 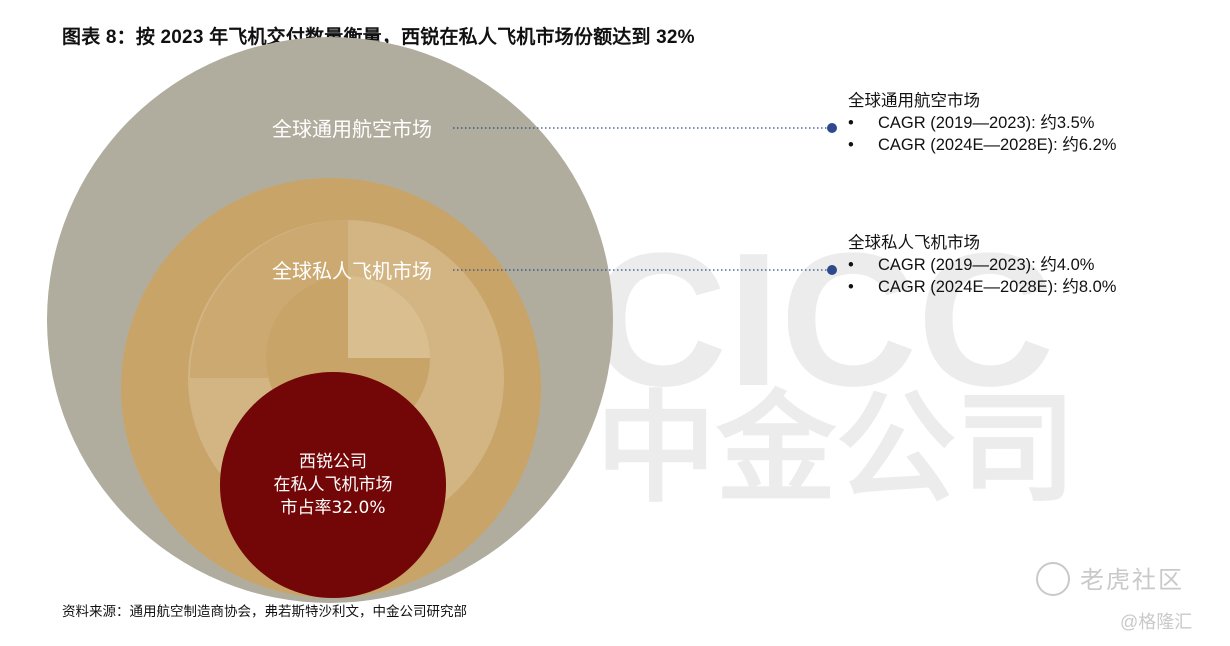 What do you see at coordinates (389, 317) in the screenshot?
I see `inner-core-right` at bounding box center [389, 317].